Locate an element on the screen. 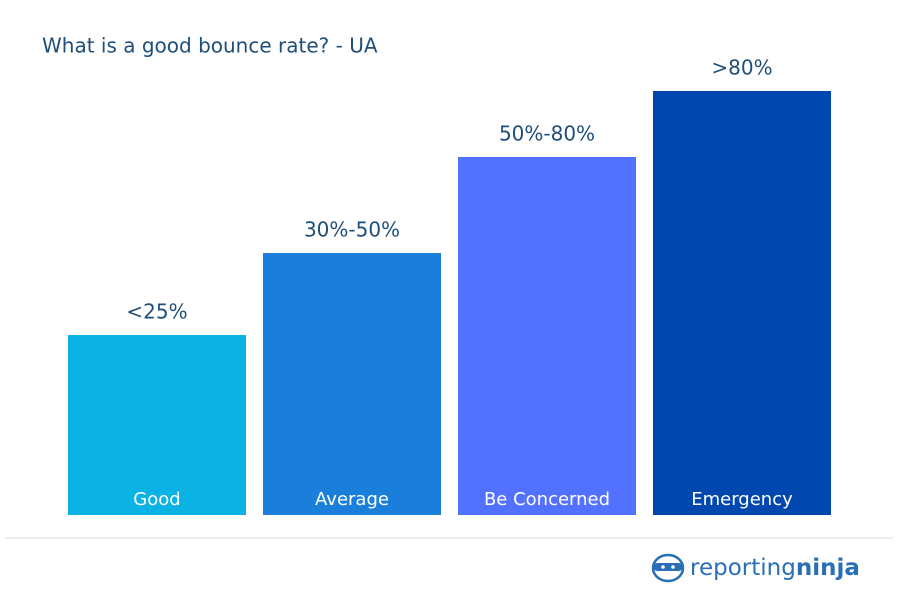 This screenshot has height=600, width=900. logo-text: reportingninja is located at coordinates (775, 568).